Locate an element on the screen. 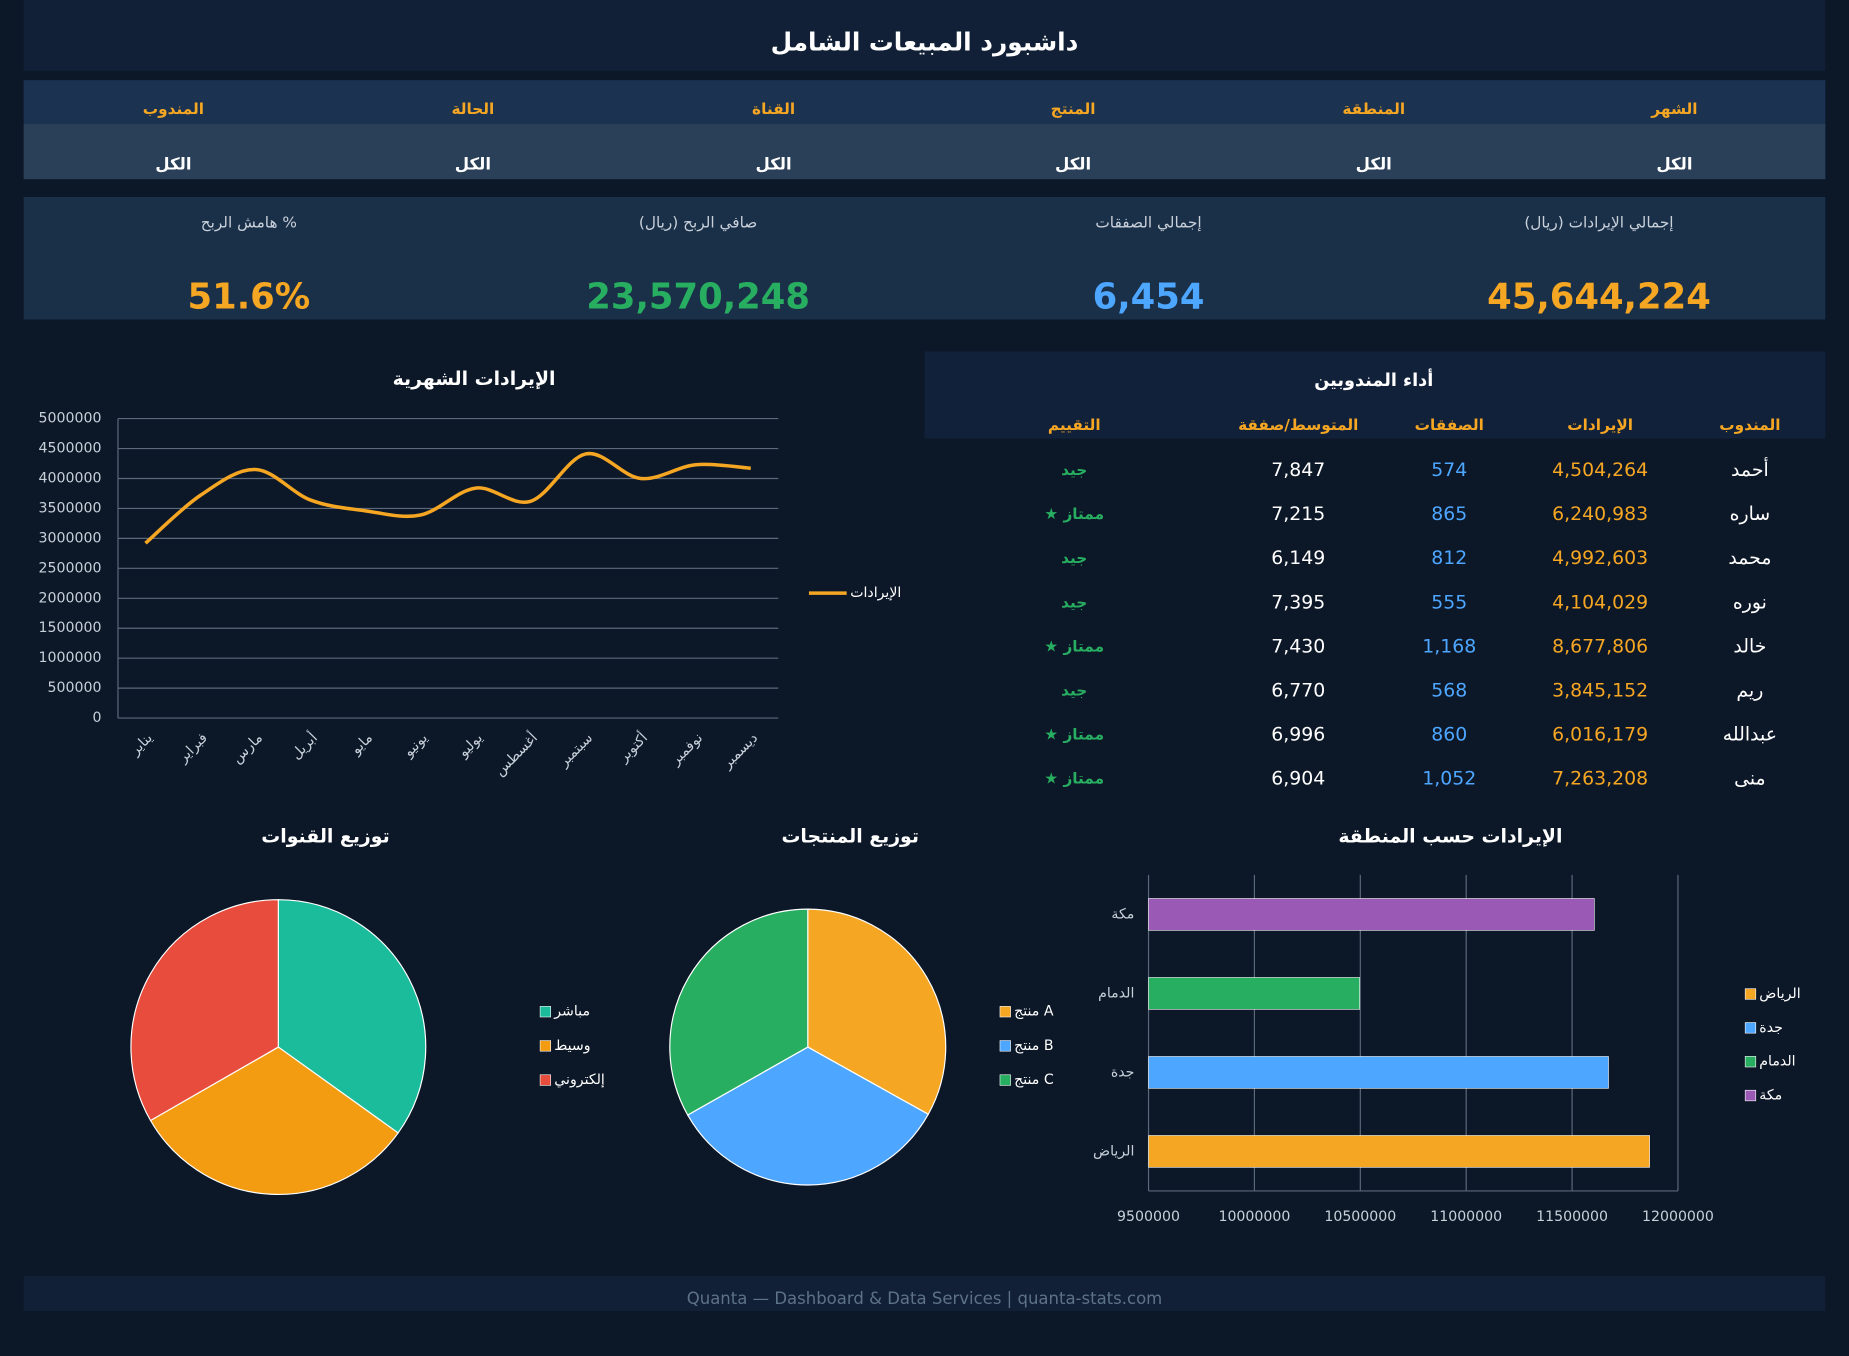 The height and width of the screenshot is (1356, 1849). legend-label: الرياض is located at coordinates (1779, 994).